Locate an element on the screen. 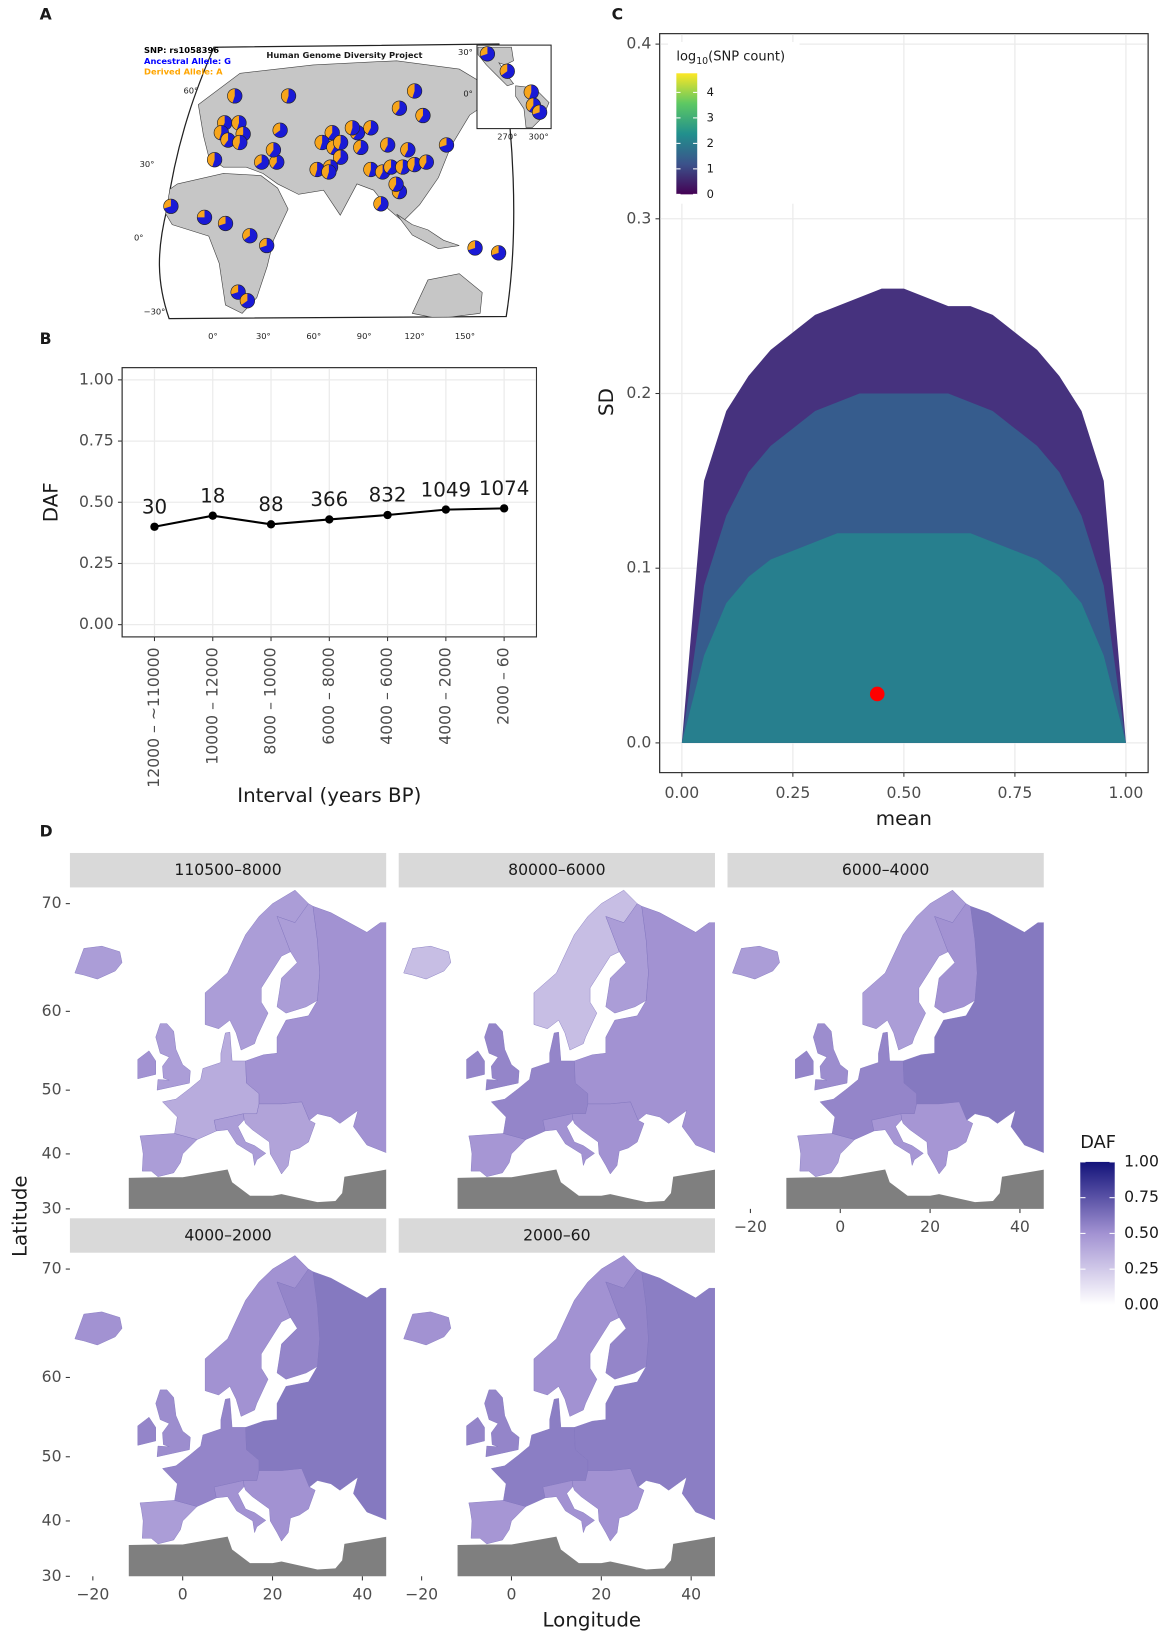  x-tick-label: 40 is located at coordinates (691, 1594).